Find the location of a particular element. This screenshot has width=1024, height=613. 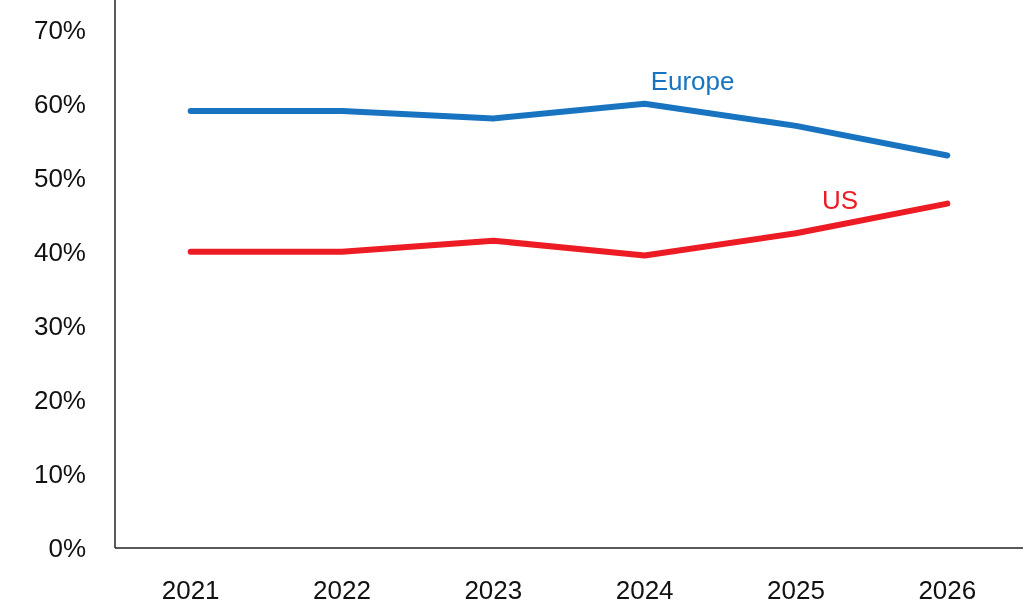

series-label: US is located at coordinates (840, 200).